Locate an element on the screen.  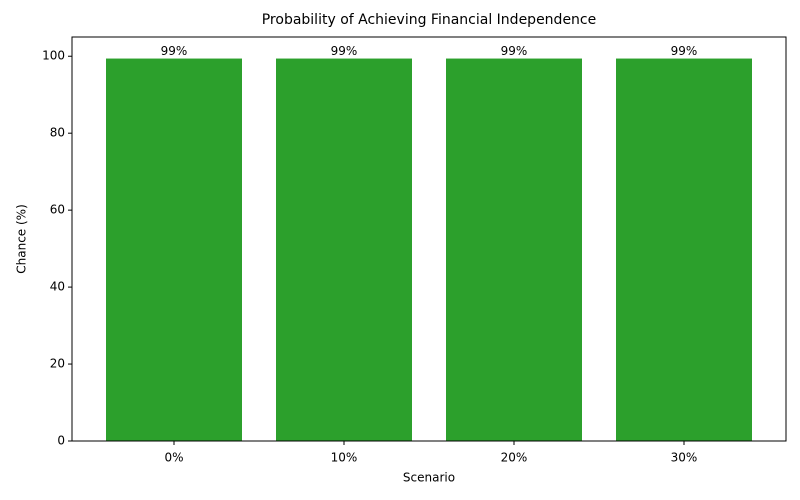
y-tick-label: 60 is located at coordinates (57, 210).